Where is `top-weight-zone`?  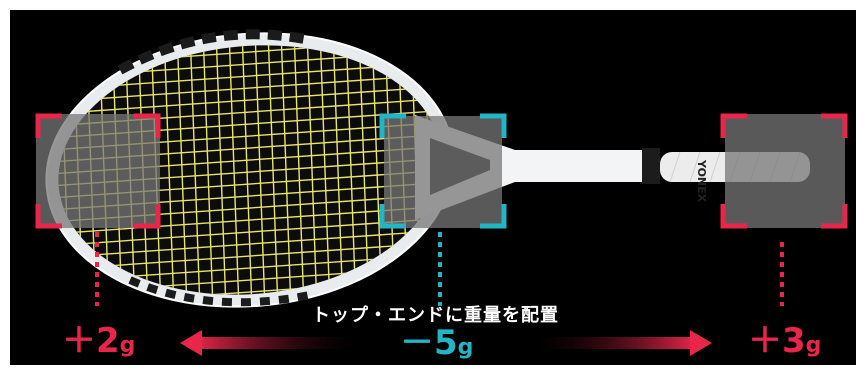
top-weight-zone is located at coordinates (98, 171).